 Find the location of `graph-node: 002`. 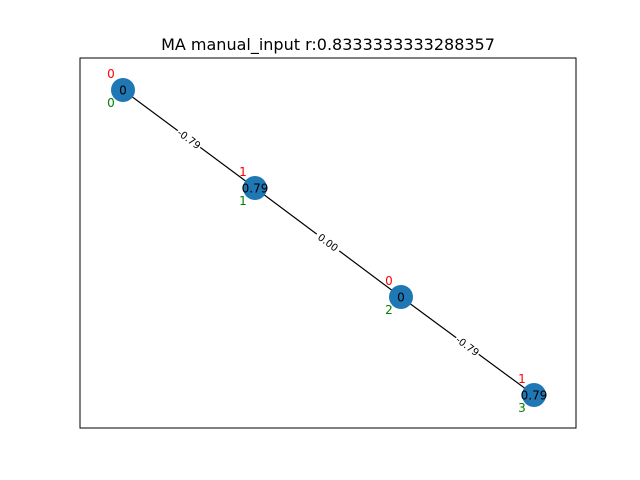

graph-node: 002 is located at coordinates (399, 295).